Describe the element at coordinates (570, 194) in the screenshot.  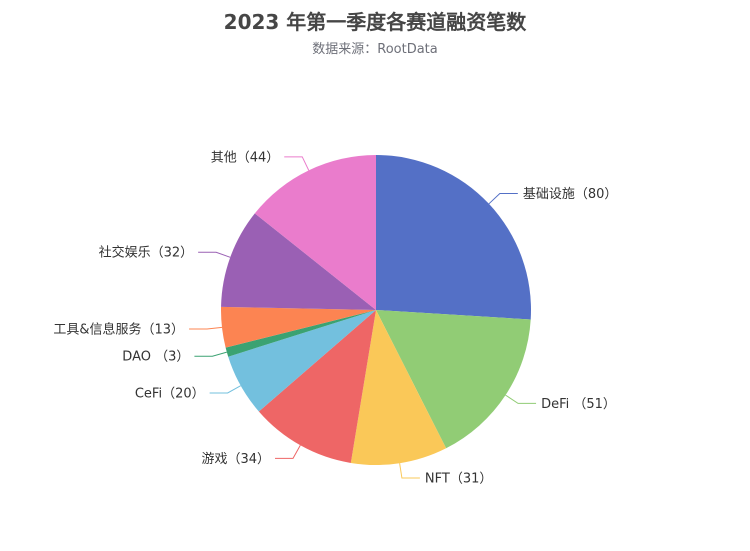
I see `slice-label: 基础设施（80）` at that location.